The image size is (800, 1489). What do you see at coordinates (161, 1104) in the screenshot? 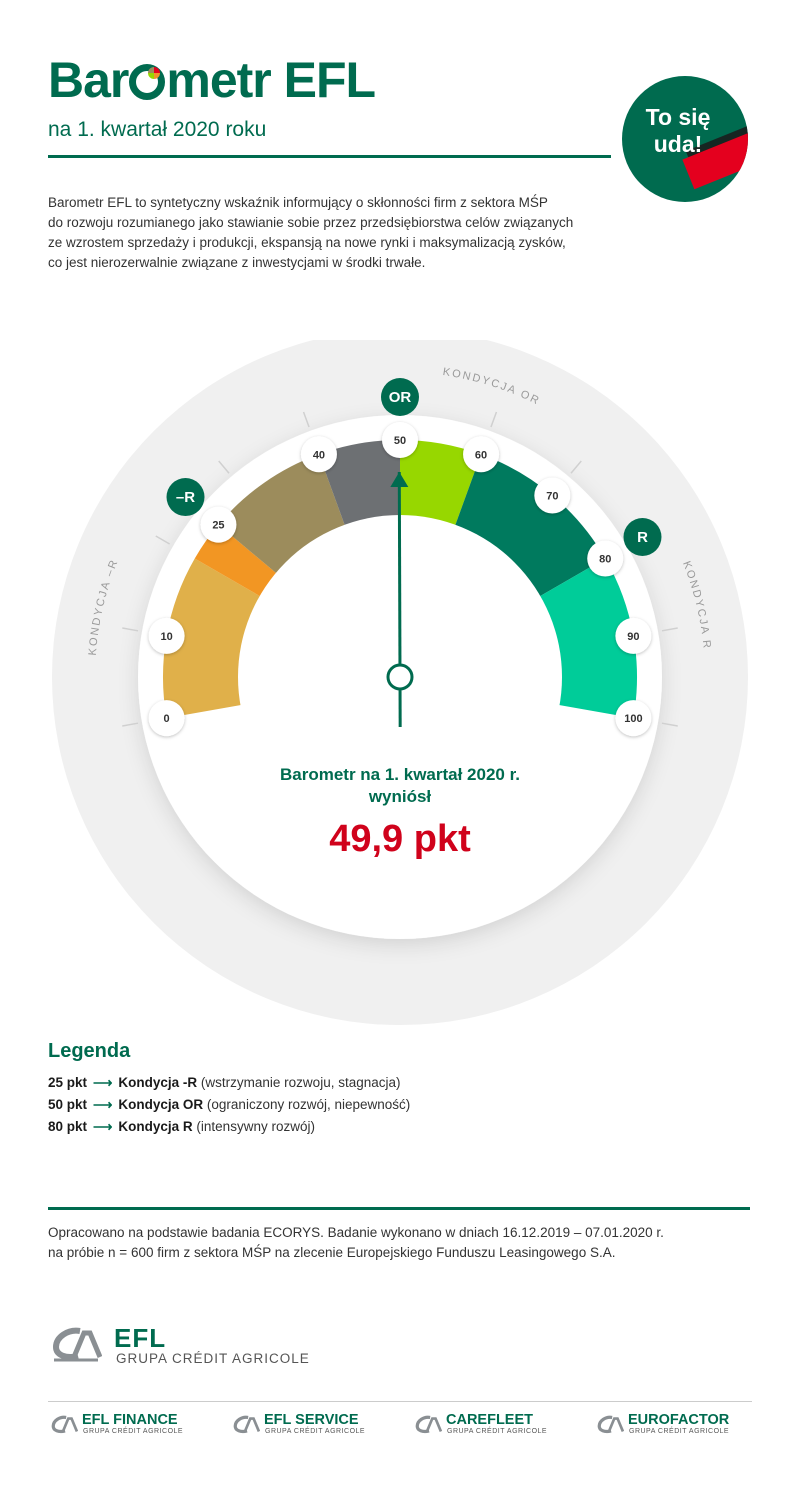
I see `legend-name: Kondycja OR` at bounding box center [161, 1104].